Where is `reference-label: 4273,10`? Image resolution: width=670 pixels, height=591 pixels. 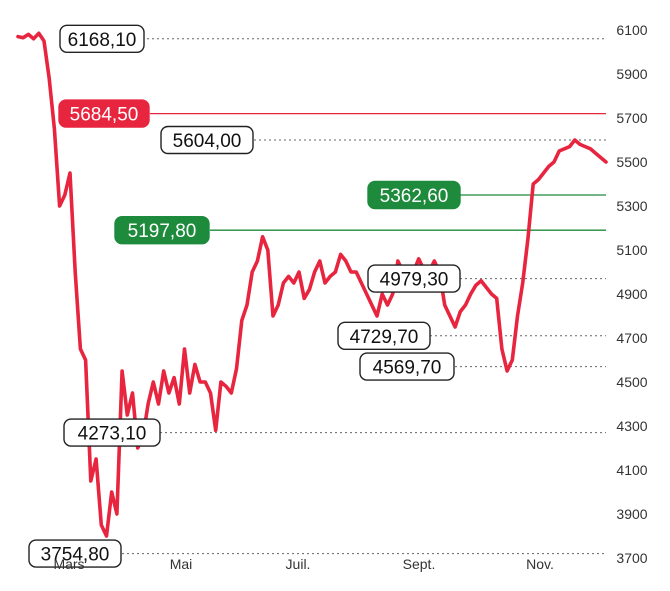
reference-label: 4273,10 is located at coordinates (112, 432).